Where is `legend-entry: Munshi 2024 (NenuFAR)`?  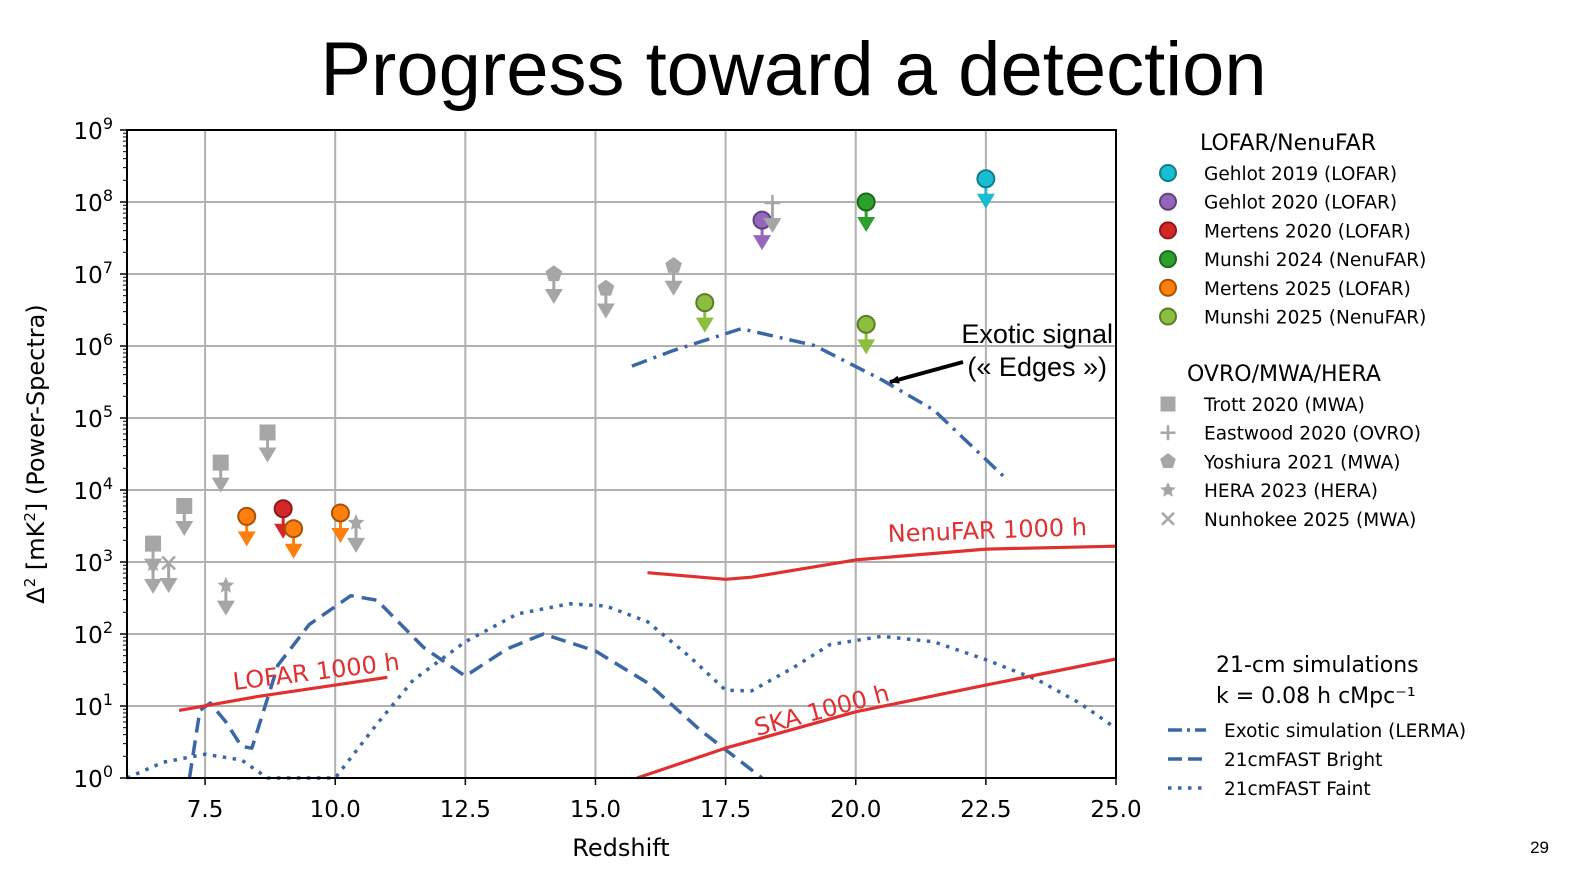 legend-entry: Munshi 2024 (NenuFAR) is located at coordinates (1292, 260).